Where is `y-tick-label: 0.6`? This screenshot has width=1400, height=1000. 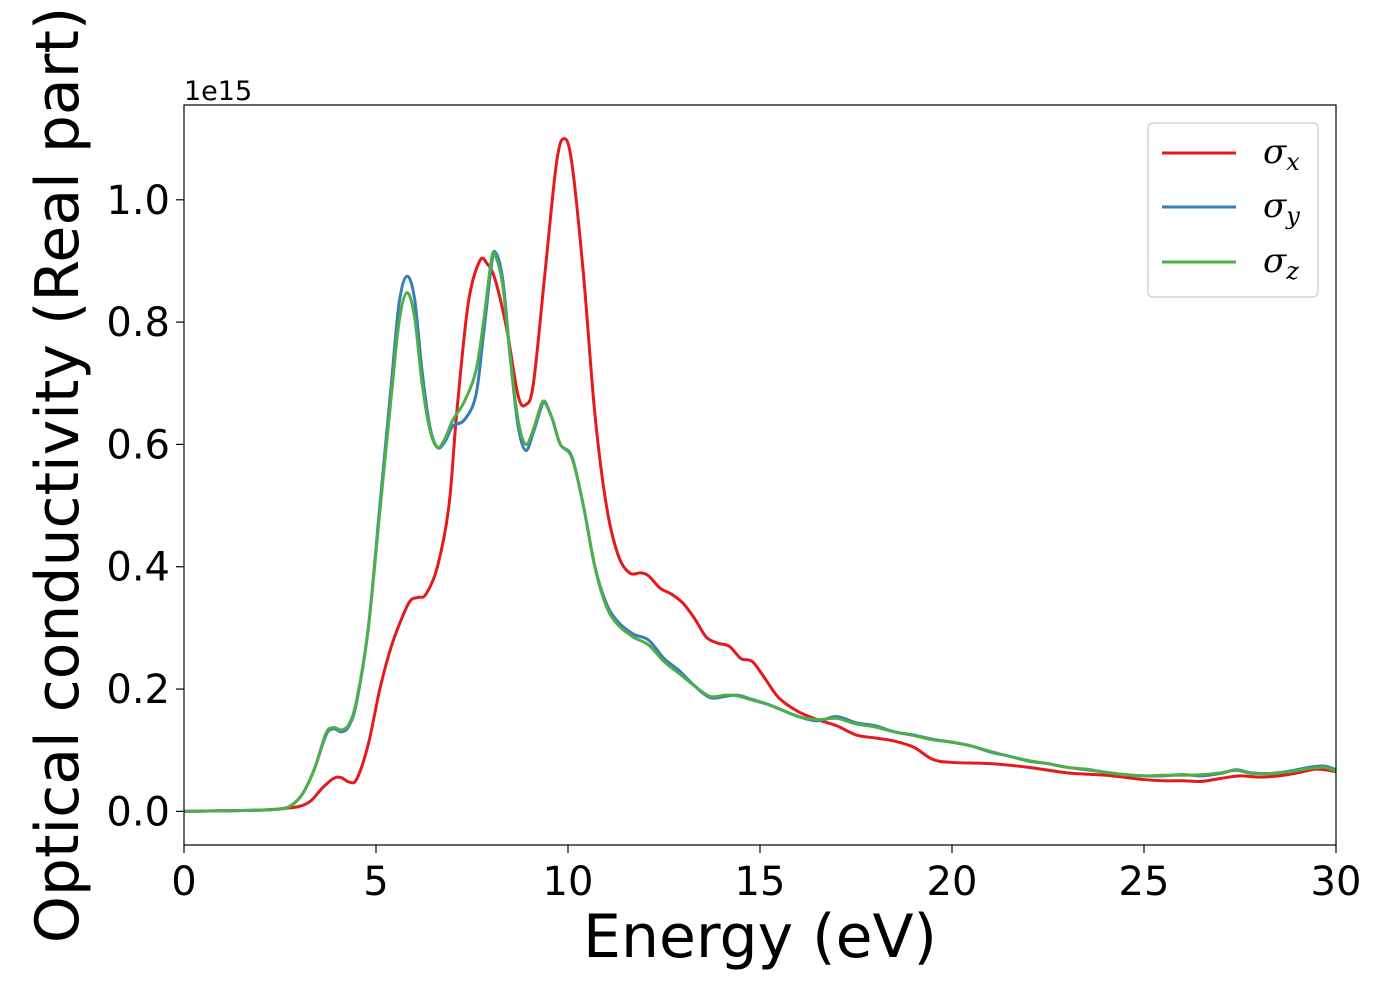
y-tick-label: 0.6 is located at coordinates (138, 445).